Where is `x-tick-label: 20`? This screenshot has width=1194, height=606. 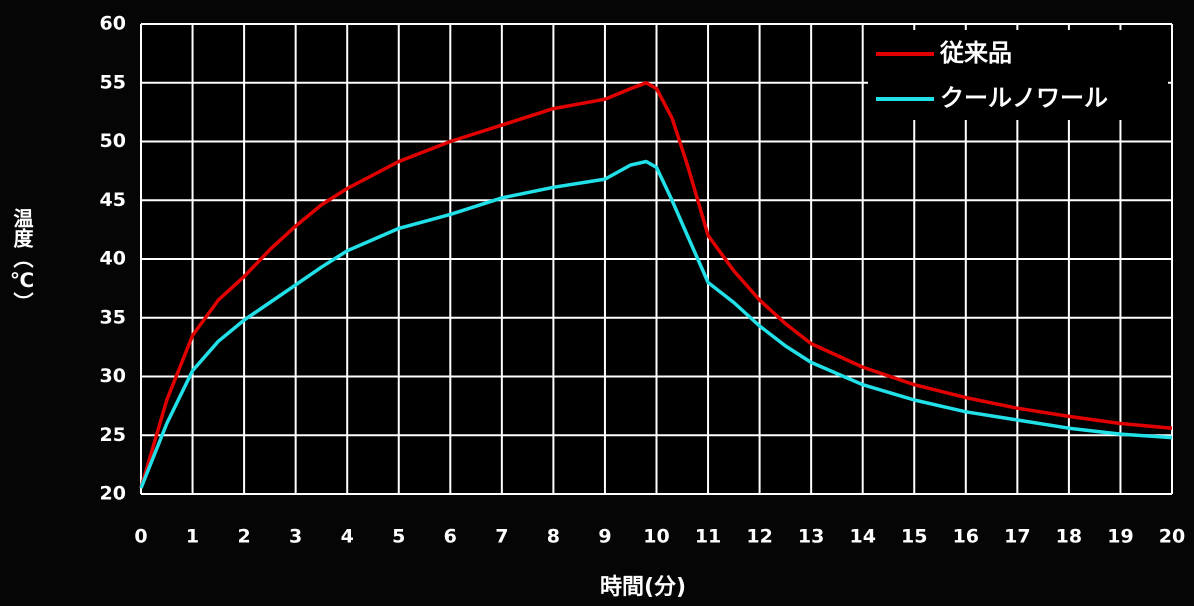 x-tick-label: 20 is located at coordinates (1172, 537).